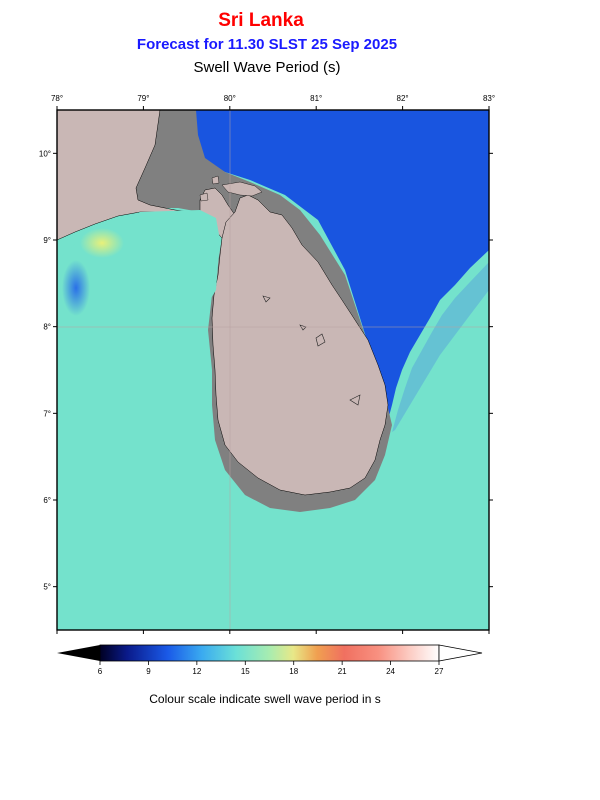  Describe the element at coordinates (489, 98) in the screenshot. I see `lon-tick-label: 83°` at that location.